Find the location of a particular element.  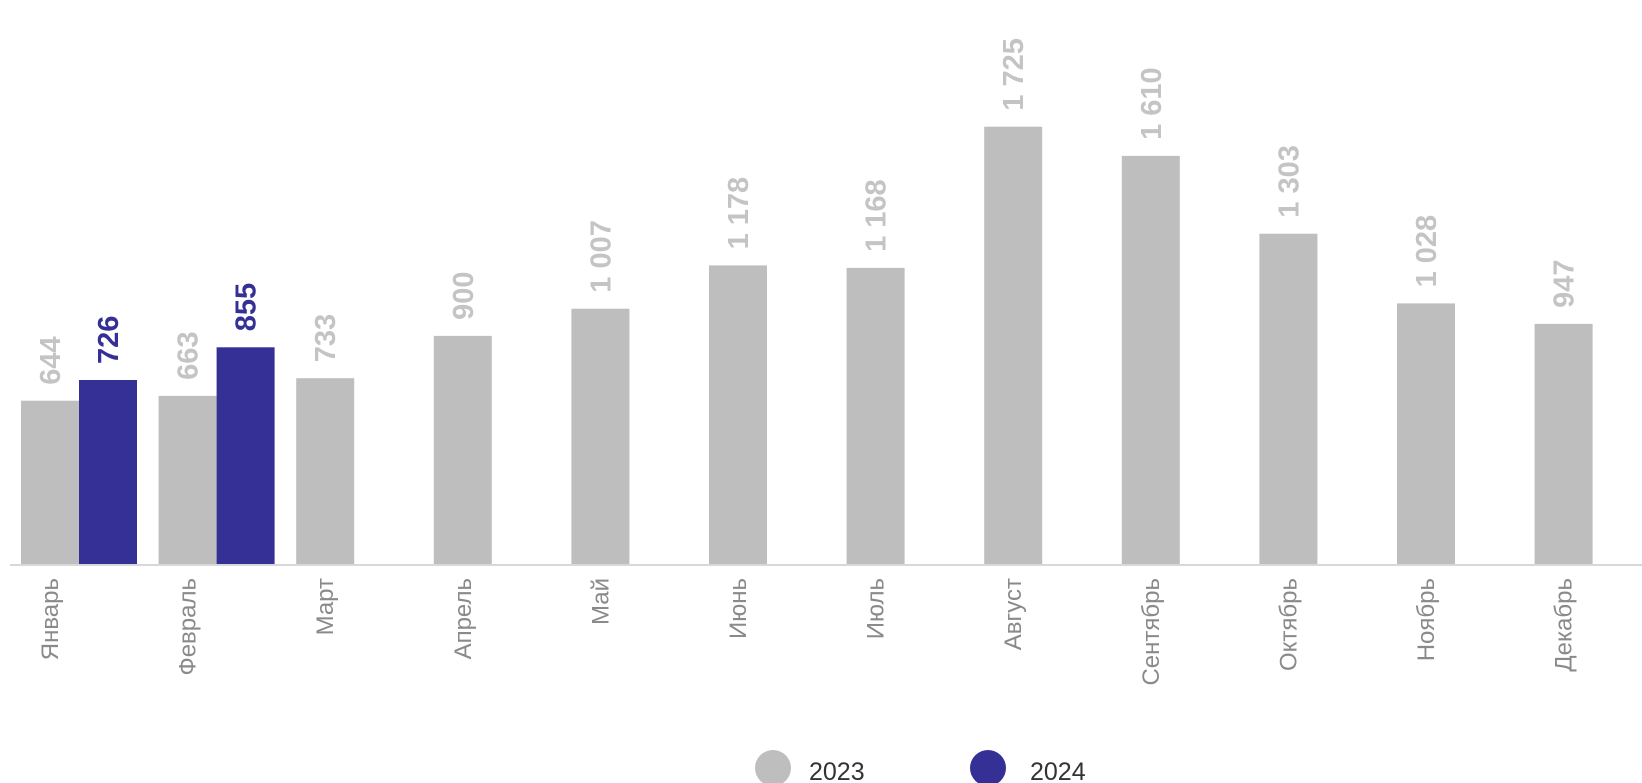

x-tick-label-10: Октябрь is located at coordinates (1288, 624).